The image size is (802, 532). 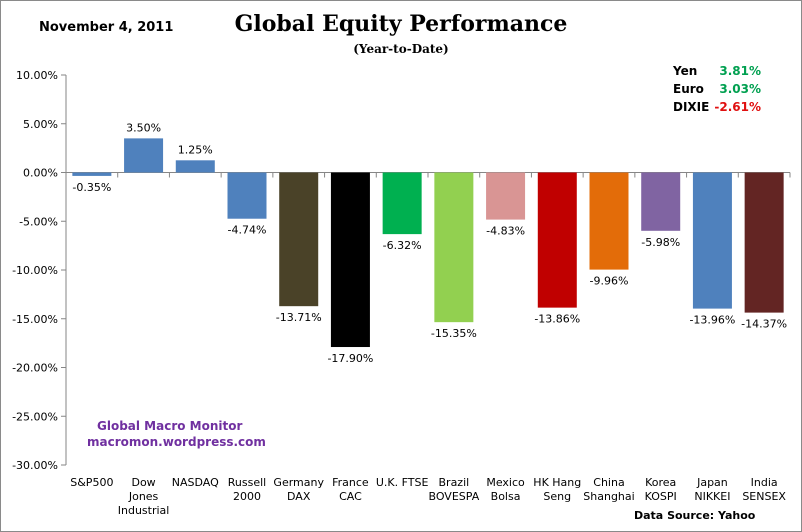 What do you see at coordinates (557, 482) in the screenshot?
I see `category-label-line: HK Hang` at bounding box center [557, 482].